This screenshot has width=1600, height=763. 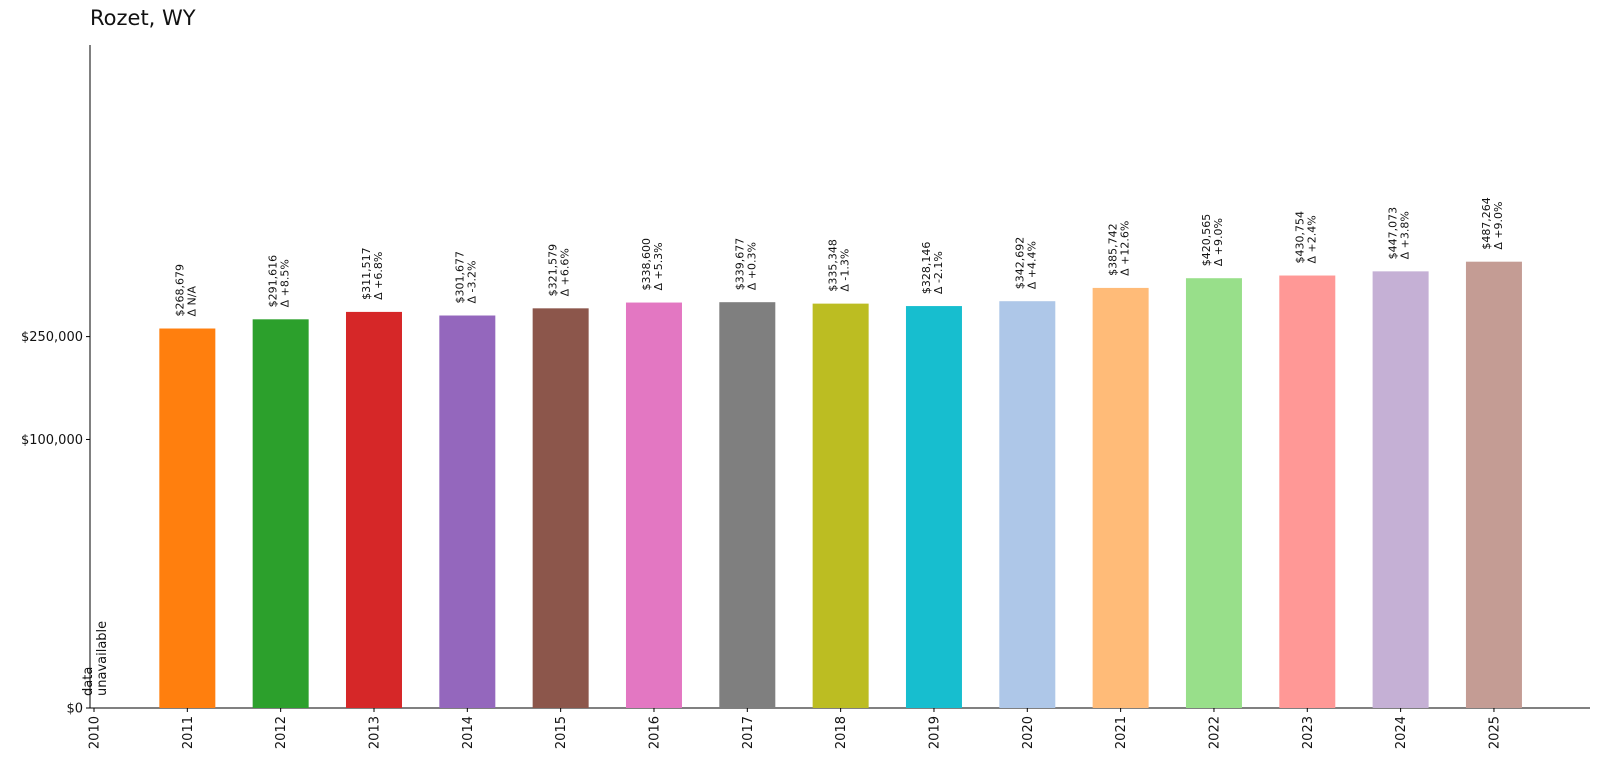 What do you see at coordinates (654, 732) in the screenshot?
I see `x-tick-label: 2016` at bounding box center [654, 732].